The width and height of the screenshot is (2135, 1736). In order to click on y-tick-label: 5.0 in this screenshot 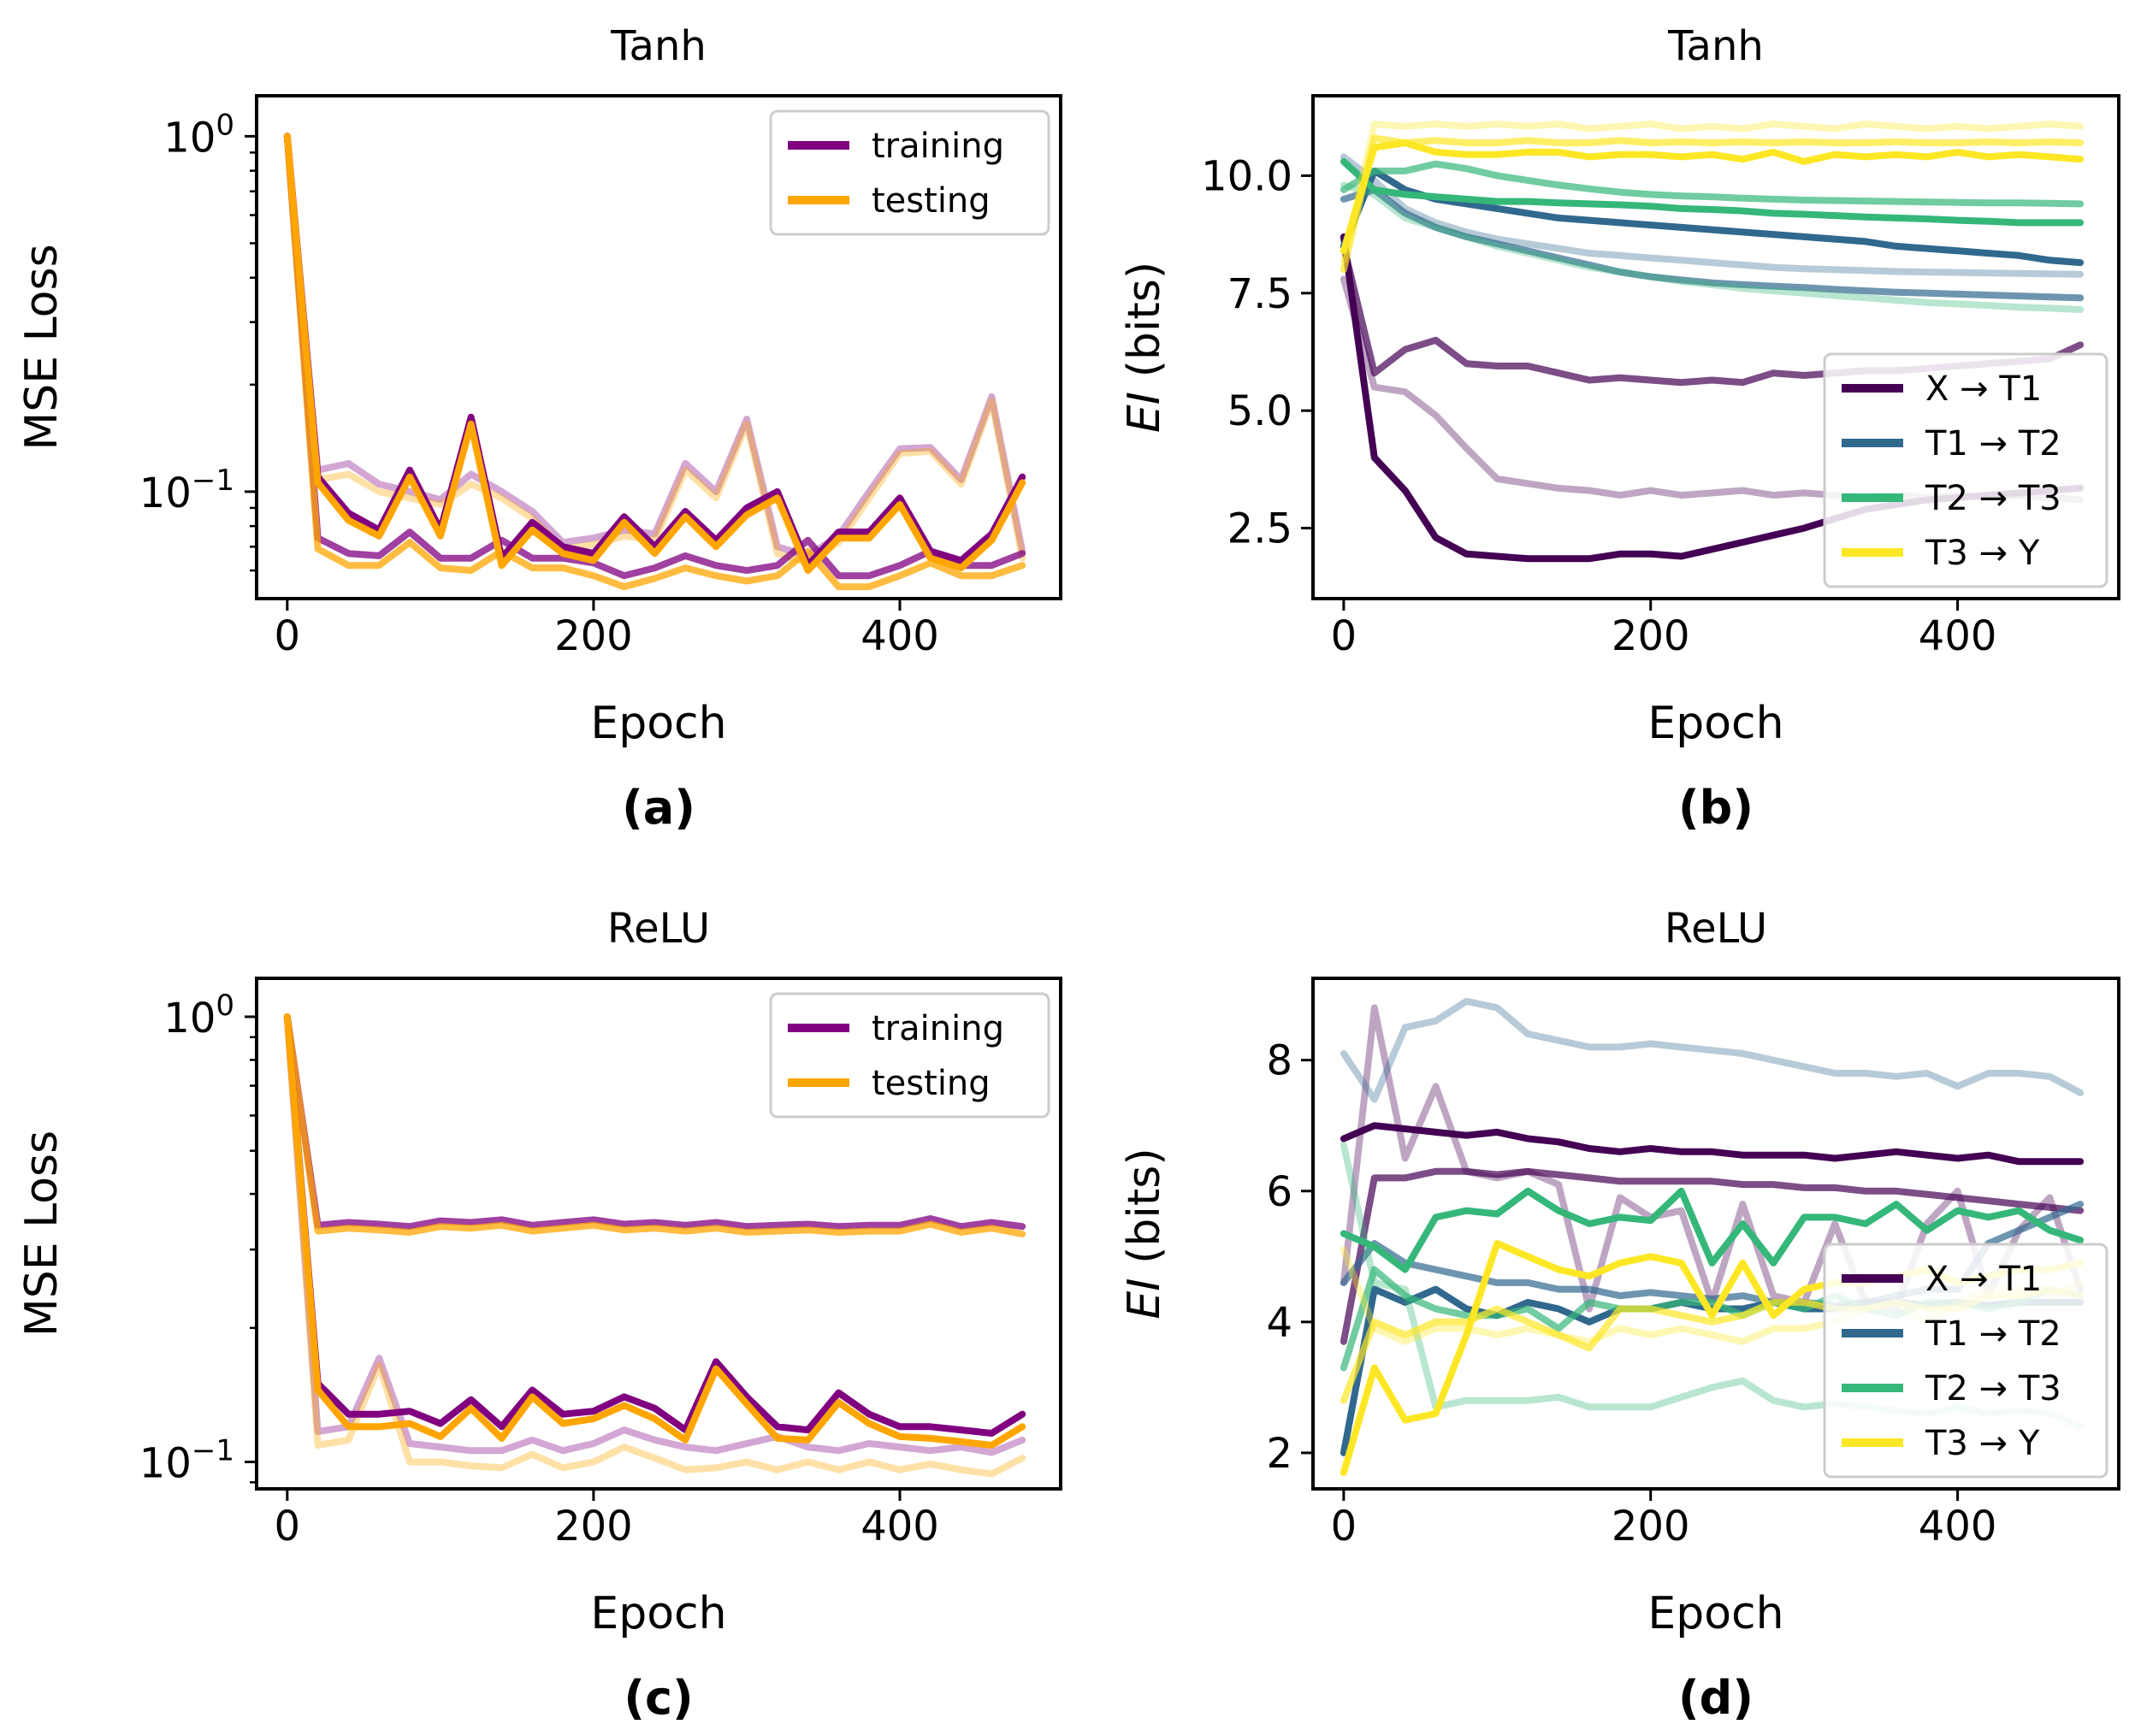, I will do `click(1259, 411)`.